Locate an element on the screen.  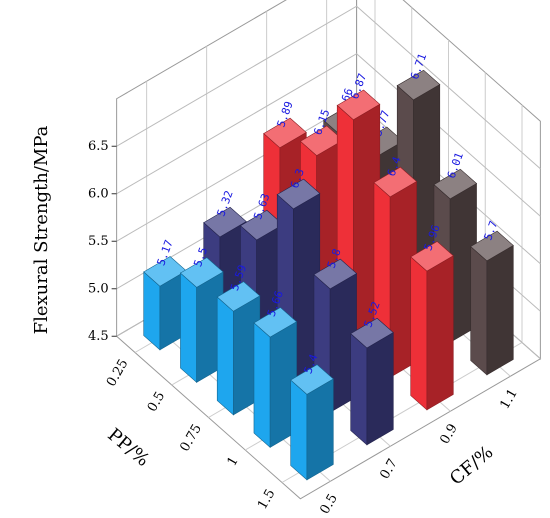
y-tick-label: 0.9 is located at coordinates (449, 434).